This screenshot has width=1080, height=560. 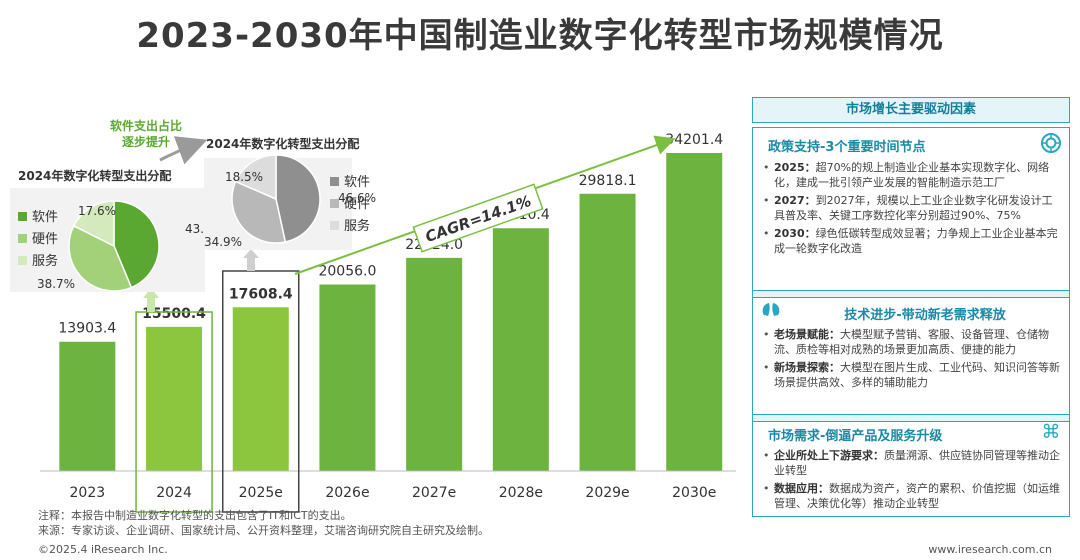 I want to click on x-tick-label: 2027e, so click(x=434, y=493).